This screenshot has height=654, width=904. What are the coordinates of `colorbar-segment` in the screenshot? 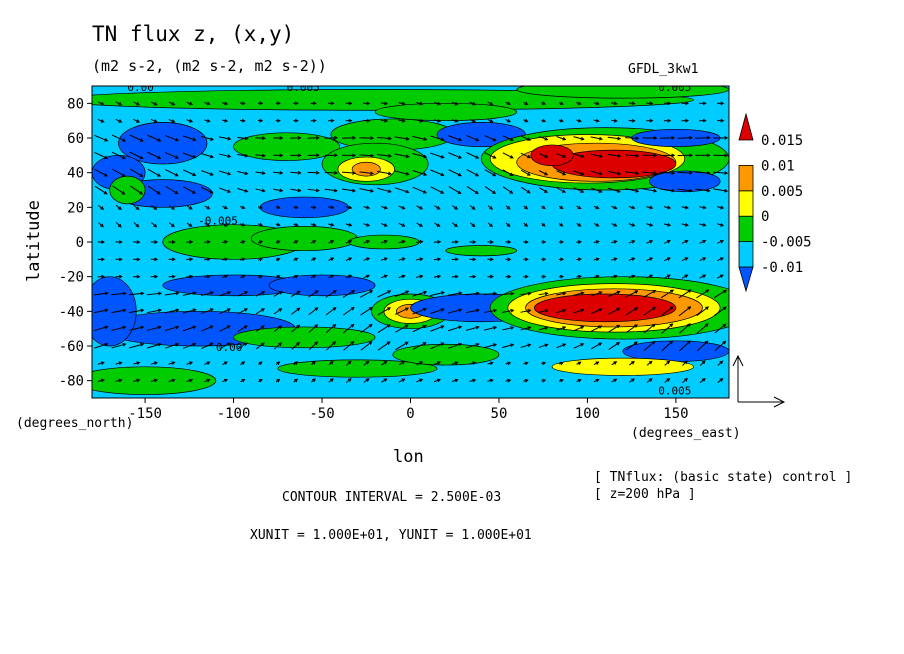 It's located at (746, 254).